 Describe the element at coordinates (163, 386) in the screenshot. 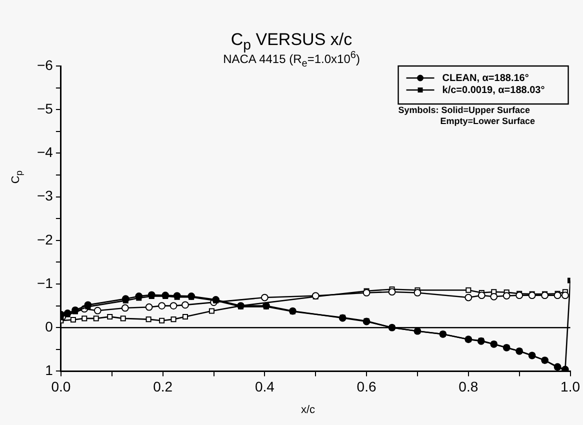

I see `x-tick-label: 0.2` at that location.